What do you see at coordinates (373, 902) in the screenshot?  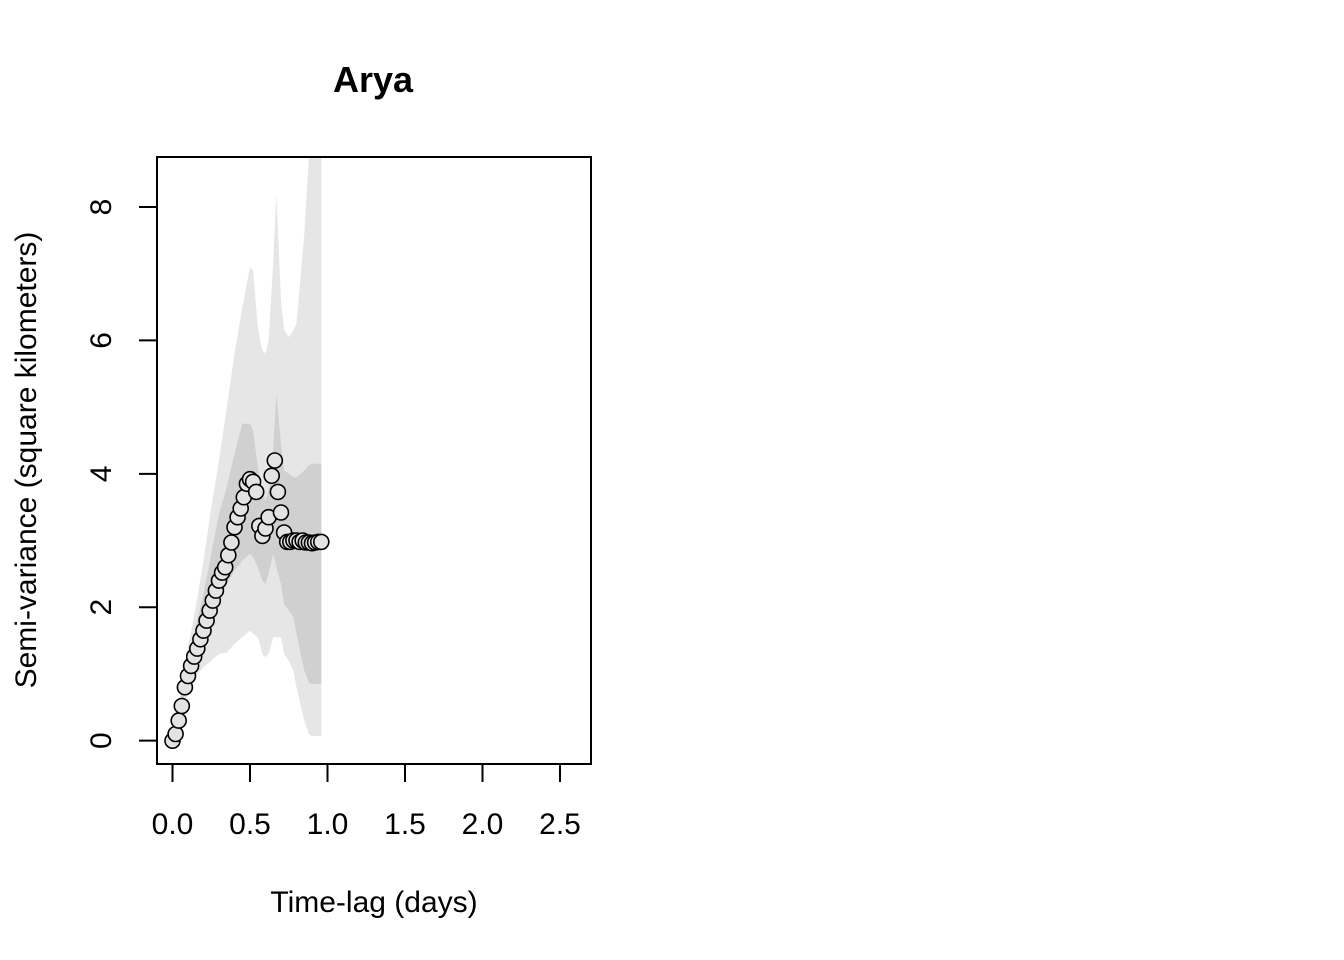 I see `x-axis-label: Time-lag (days)` at bounding box center [373, 902].